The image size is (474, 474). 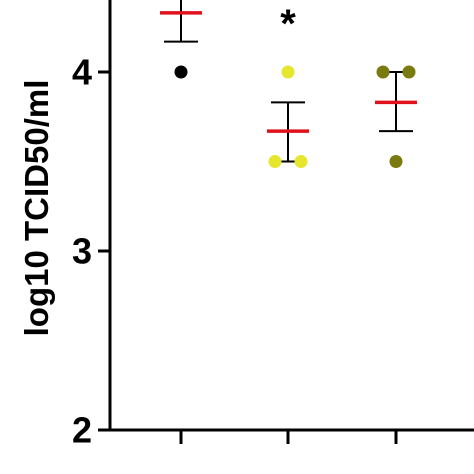 What do you see at coordinates (82, 72) in the screenshot?
I see `y-tick-label: 4` at bounding box center [82, 72].